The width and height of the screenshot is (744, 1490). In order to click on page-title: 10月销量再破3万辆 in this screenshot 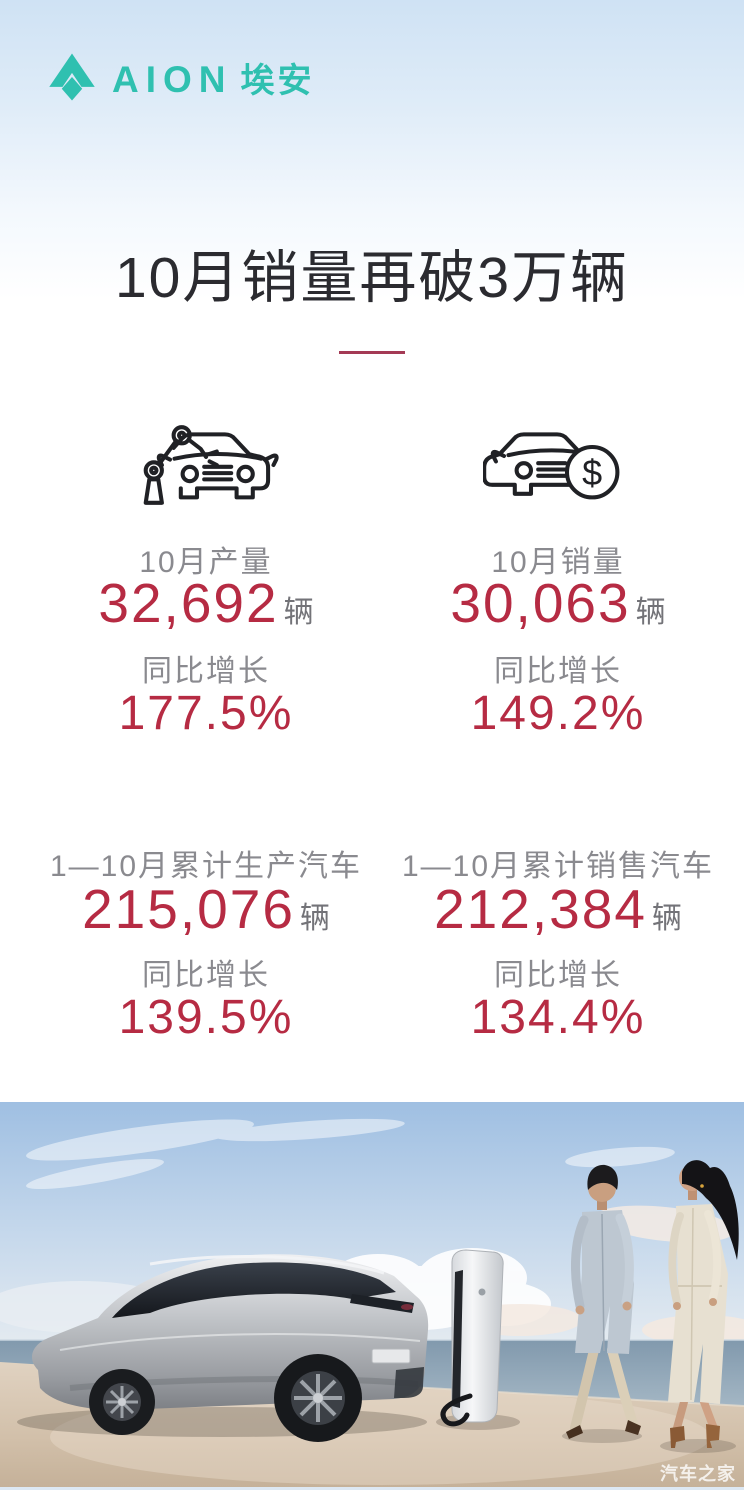, I will do `click(372, 278)`.